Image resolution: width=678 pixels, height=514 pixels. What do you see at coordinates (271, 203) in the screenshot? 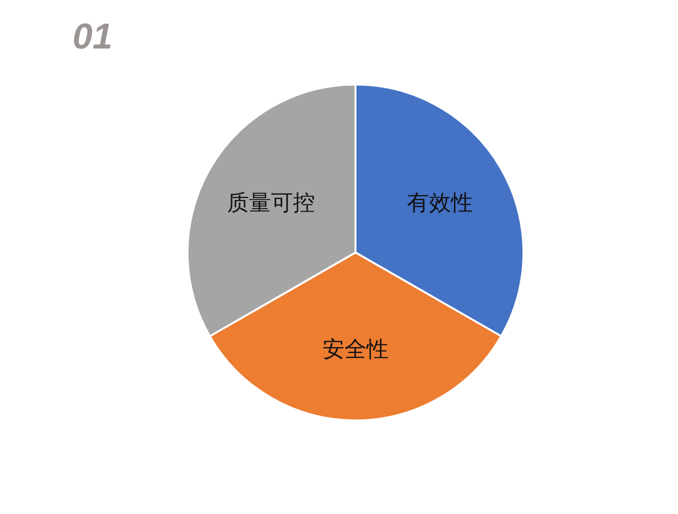
I see `slice-label: 质量可控` at bounding box center [271, 203].